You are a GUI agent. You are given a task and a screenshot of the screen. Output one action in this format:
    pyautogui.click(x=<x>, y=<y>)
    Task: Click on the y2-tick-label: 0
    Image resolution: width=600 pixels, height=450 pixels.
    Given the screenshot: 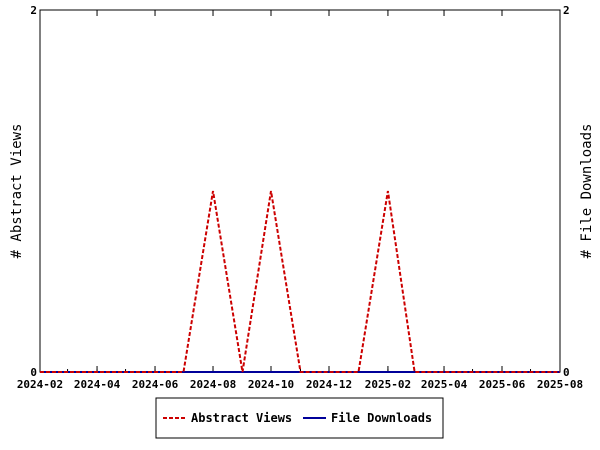 What is the action you would take?
    pyautogui.click(x=566, y=372)
    